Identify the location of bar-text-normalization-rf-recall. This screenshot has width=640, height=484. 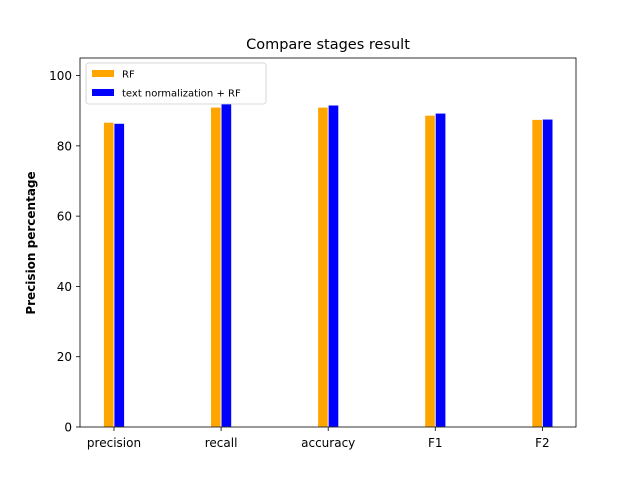
(226, 265).